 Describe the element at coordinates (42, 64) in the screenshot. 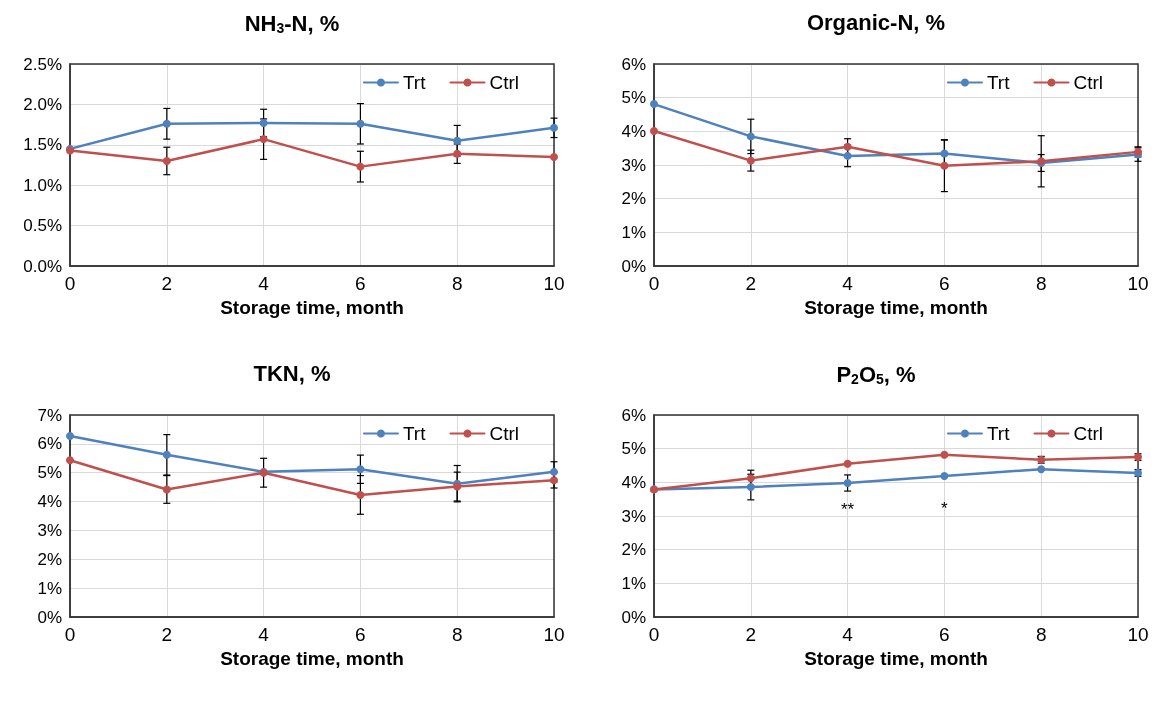

I see `y-tick-label: 2.5%` at that location.